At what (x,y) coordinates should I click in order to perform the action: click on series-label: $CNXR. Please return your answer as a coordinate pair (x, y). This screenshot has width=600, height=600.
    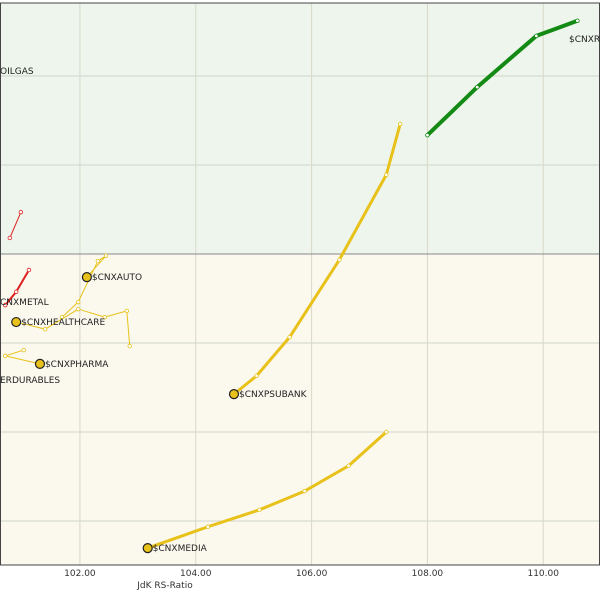
    Looking at the image, I should click on (584, 40).